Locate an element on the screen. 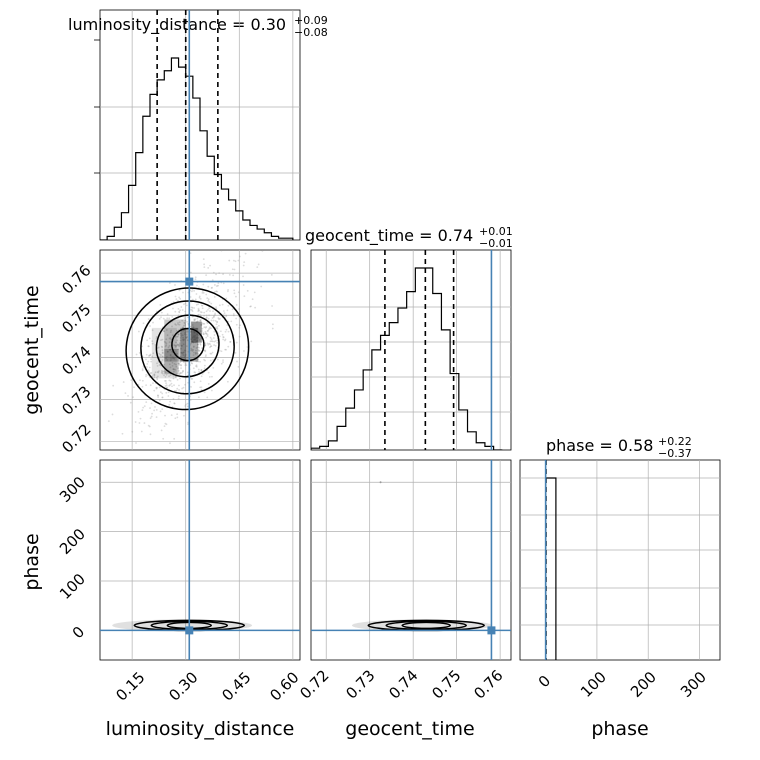 This screenshot has height=760, width=760. ytick-label: 0.72 is located at coordinates (76, 438).